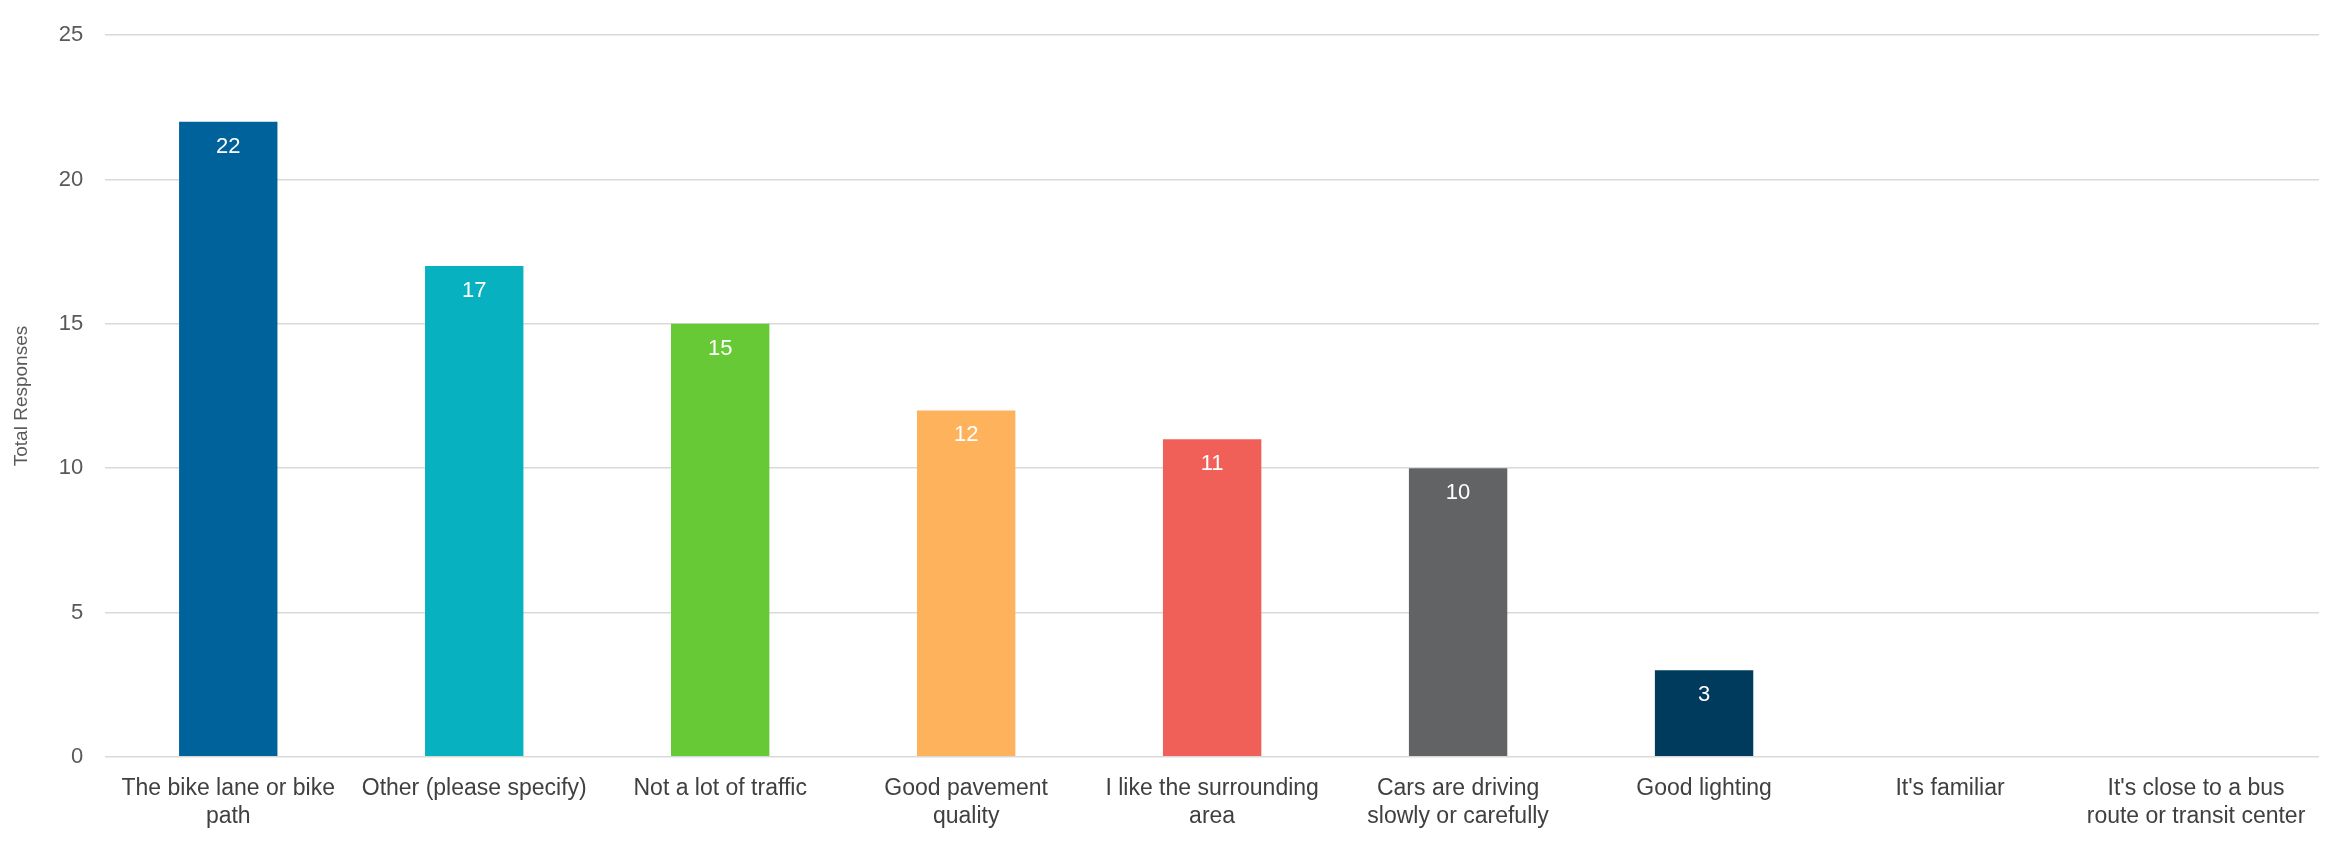  Describe the element at coordinates (1704, 786) in the screenshot. I see `x-tick-label: Good lighting` at that location.